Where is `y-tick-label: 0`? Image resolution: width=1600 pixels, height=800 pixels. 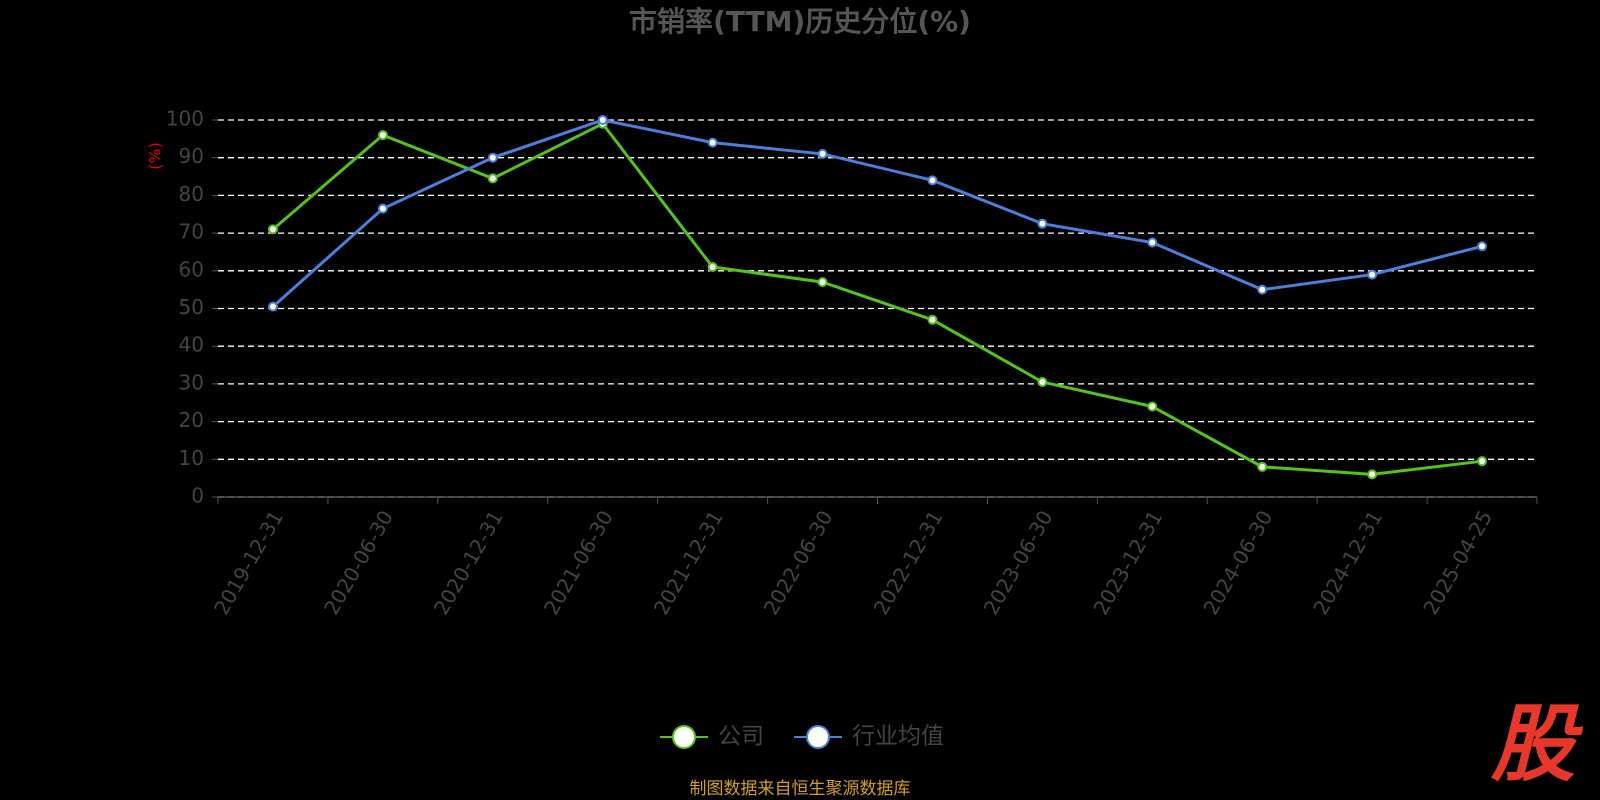 y-tick-label: 0 is located at coordinates (197, 496).